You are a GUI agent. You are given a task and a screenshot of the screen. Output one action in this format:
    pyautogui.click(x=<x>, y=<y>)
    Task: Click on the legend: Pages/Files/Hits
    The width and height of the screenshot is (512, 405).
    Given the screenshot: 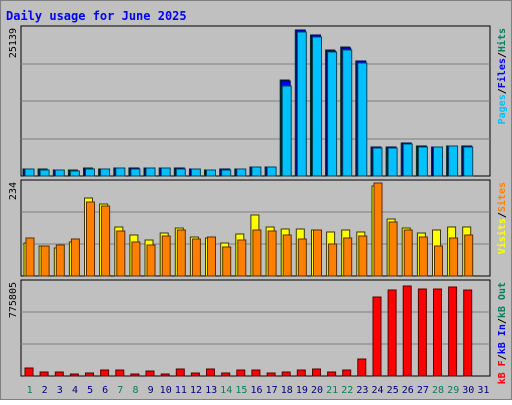 What is the action you would take?
    pyautogui.click(x=502, y=76)
    